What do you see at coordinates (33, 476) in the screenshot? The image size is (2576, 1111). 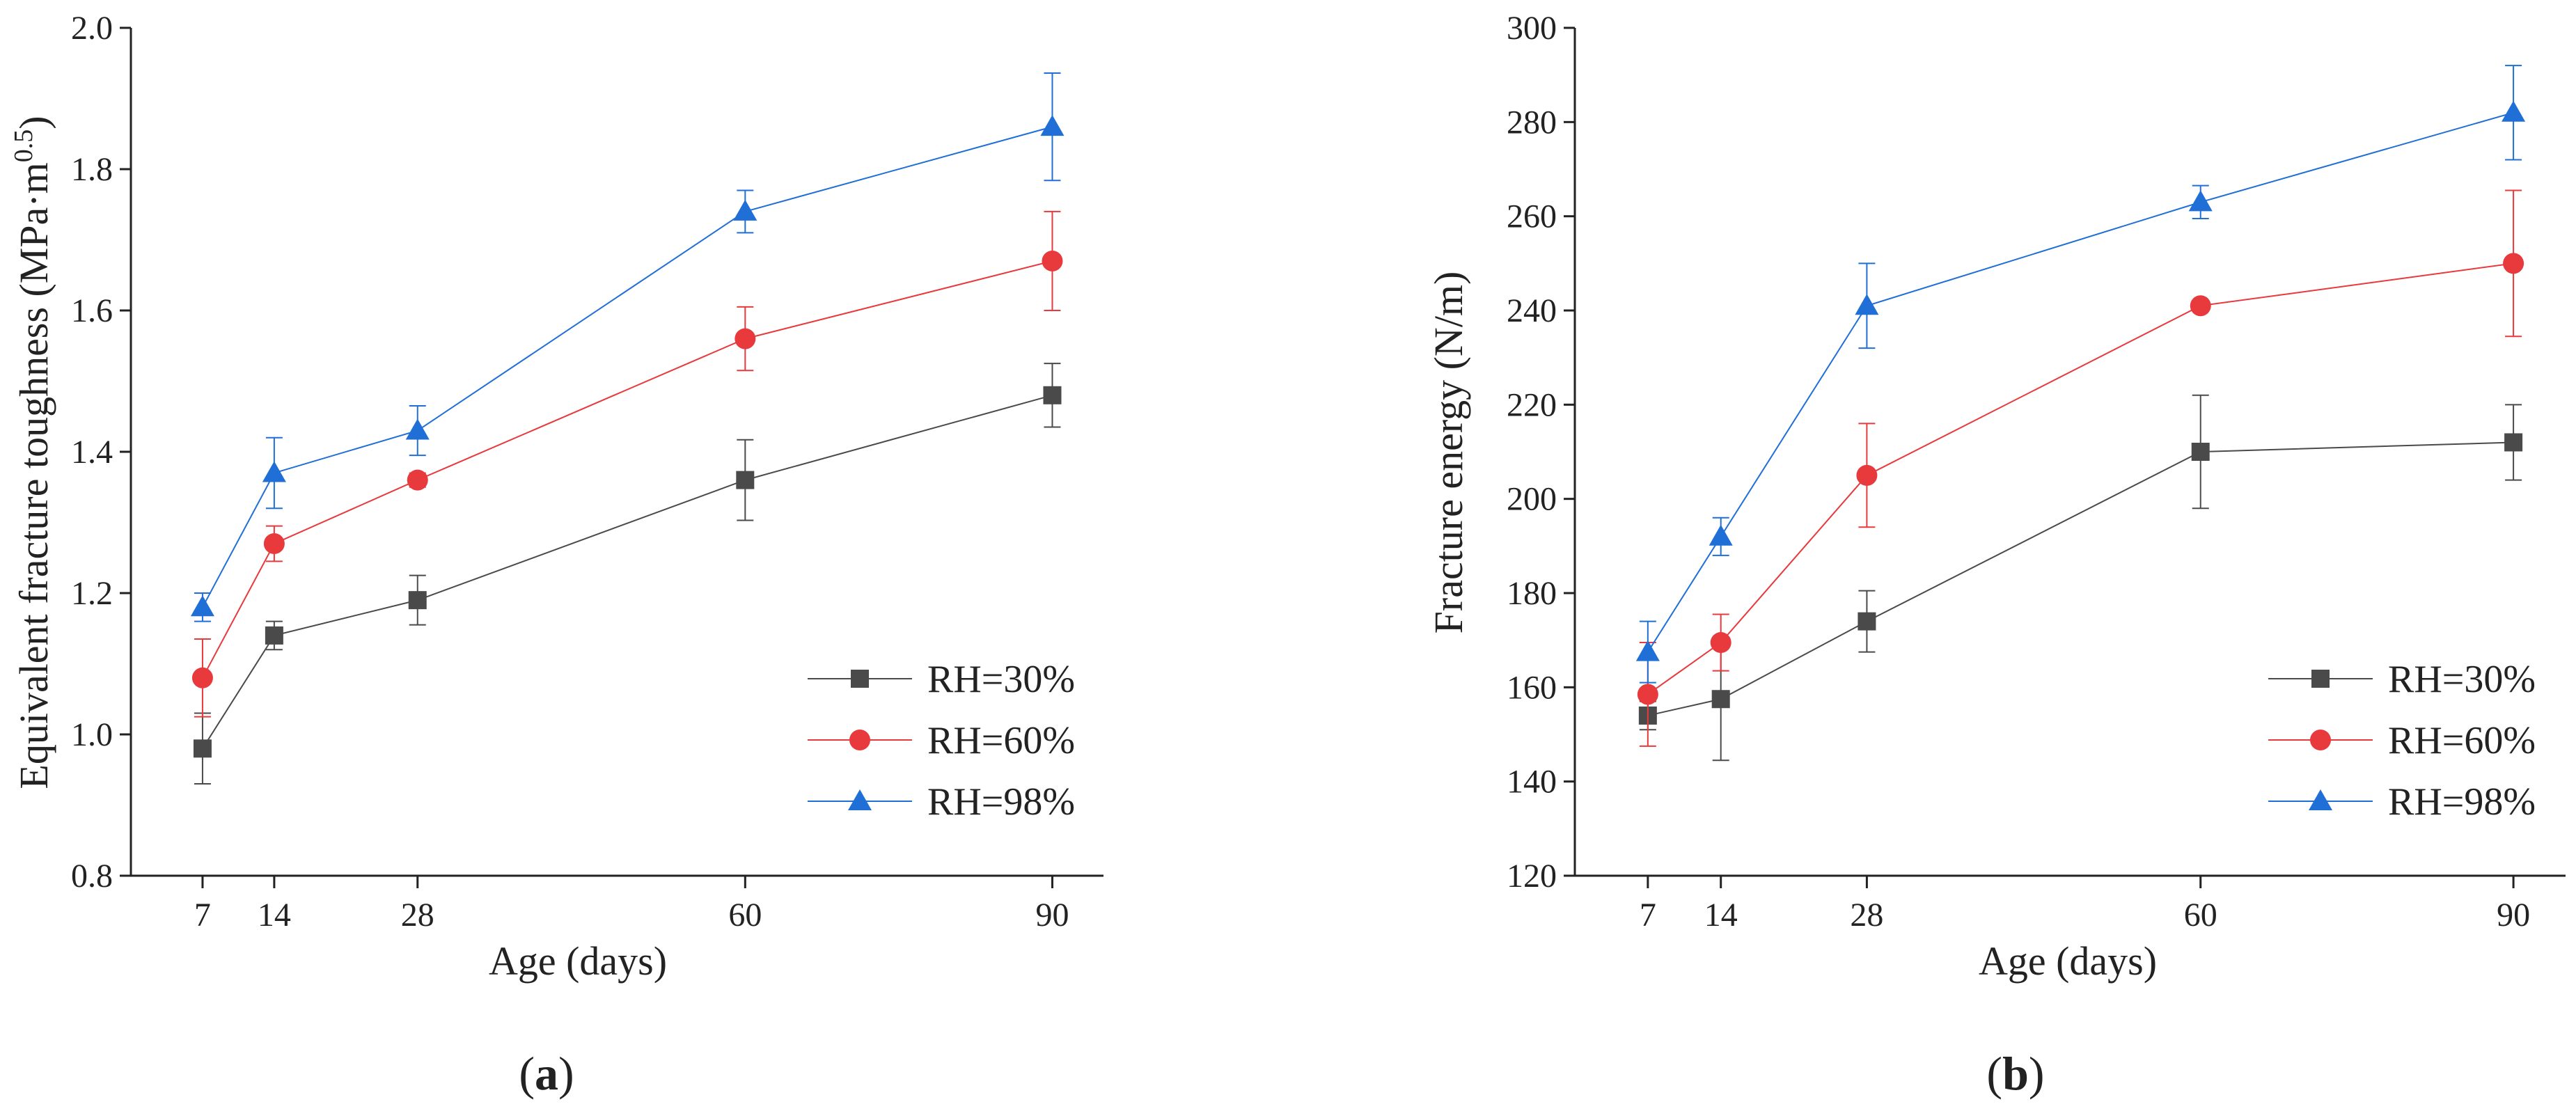 I see `panel-a-y-axis-title-main: Equivalent fracture toughness (MPa·m` at bounding box center [33, 476].